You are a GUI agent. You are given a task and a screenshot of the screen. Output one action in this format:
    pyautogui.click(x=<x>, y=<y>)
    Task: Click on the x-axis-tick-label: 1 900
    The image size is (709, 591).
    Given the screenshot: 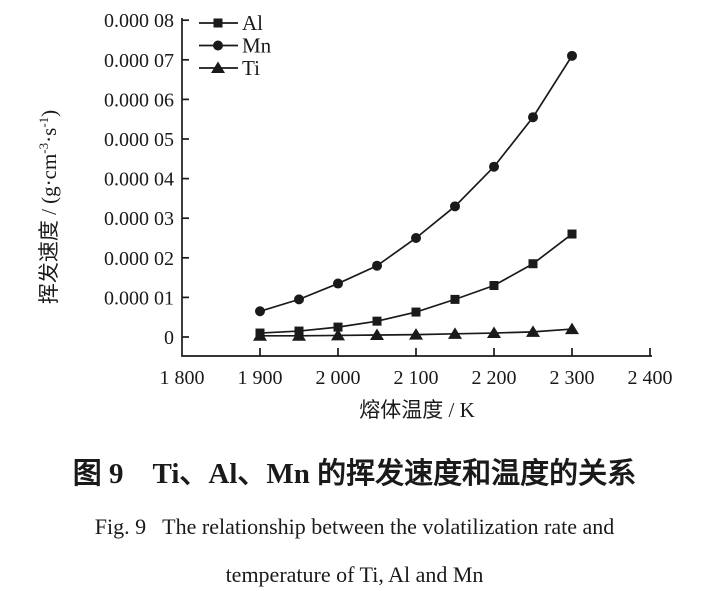 What is the action you would take?
    pyautogui.click(x=260, y=378)
    